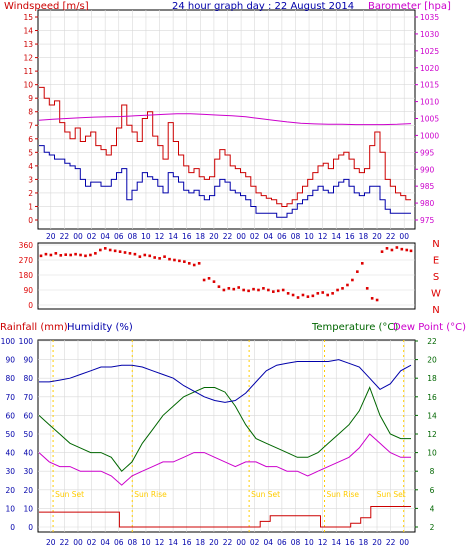  I want to click on humidity-tick-label: 0, so click(30, 527).